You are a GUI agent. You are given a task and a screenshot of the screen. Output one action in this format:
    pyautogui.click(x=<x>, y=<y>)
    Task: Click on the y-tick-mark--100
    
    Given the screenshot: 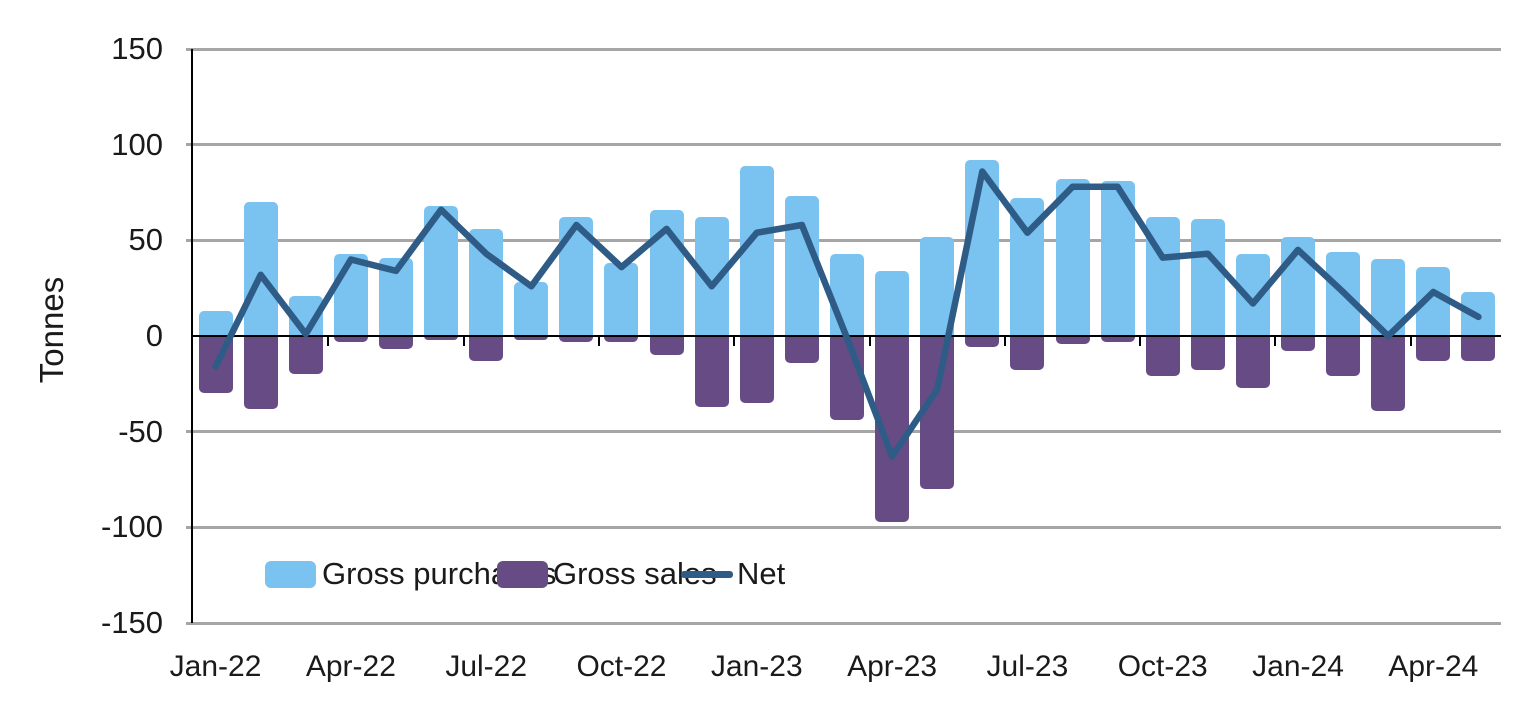 What is the action you would take?
    pyautogui.click(x=189, y=527)
    